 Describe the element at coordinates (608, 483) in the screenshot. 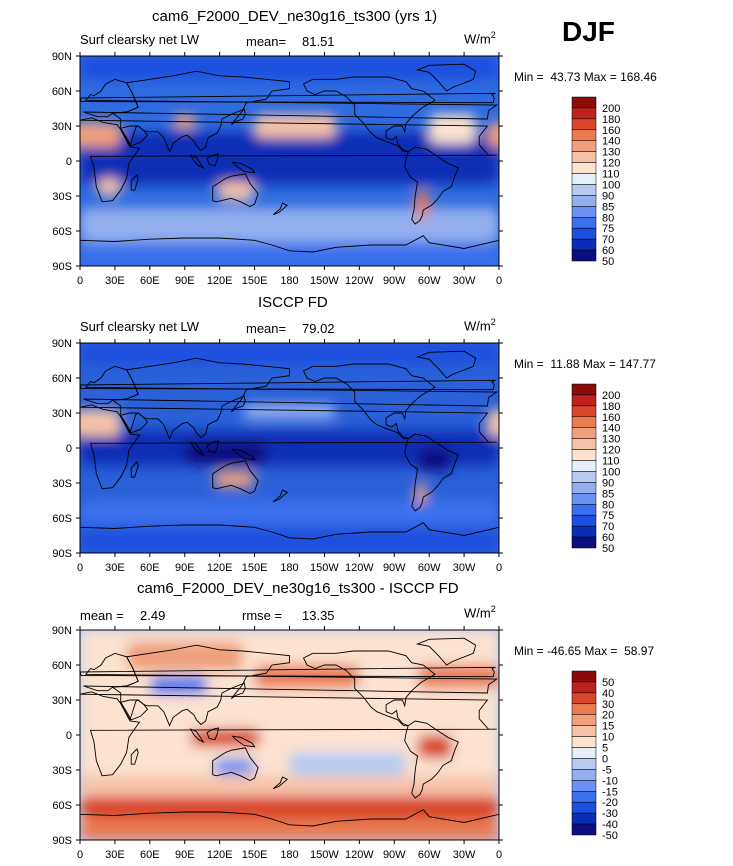

I see `colorbar-2-tick-label: 90` at that location.